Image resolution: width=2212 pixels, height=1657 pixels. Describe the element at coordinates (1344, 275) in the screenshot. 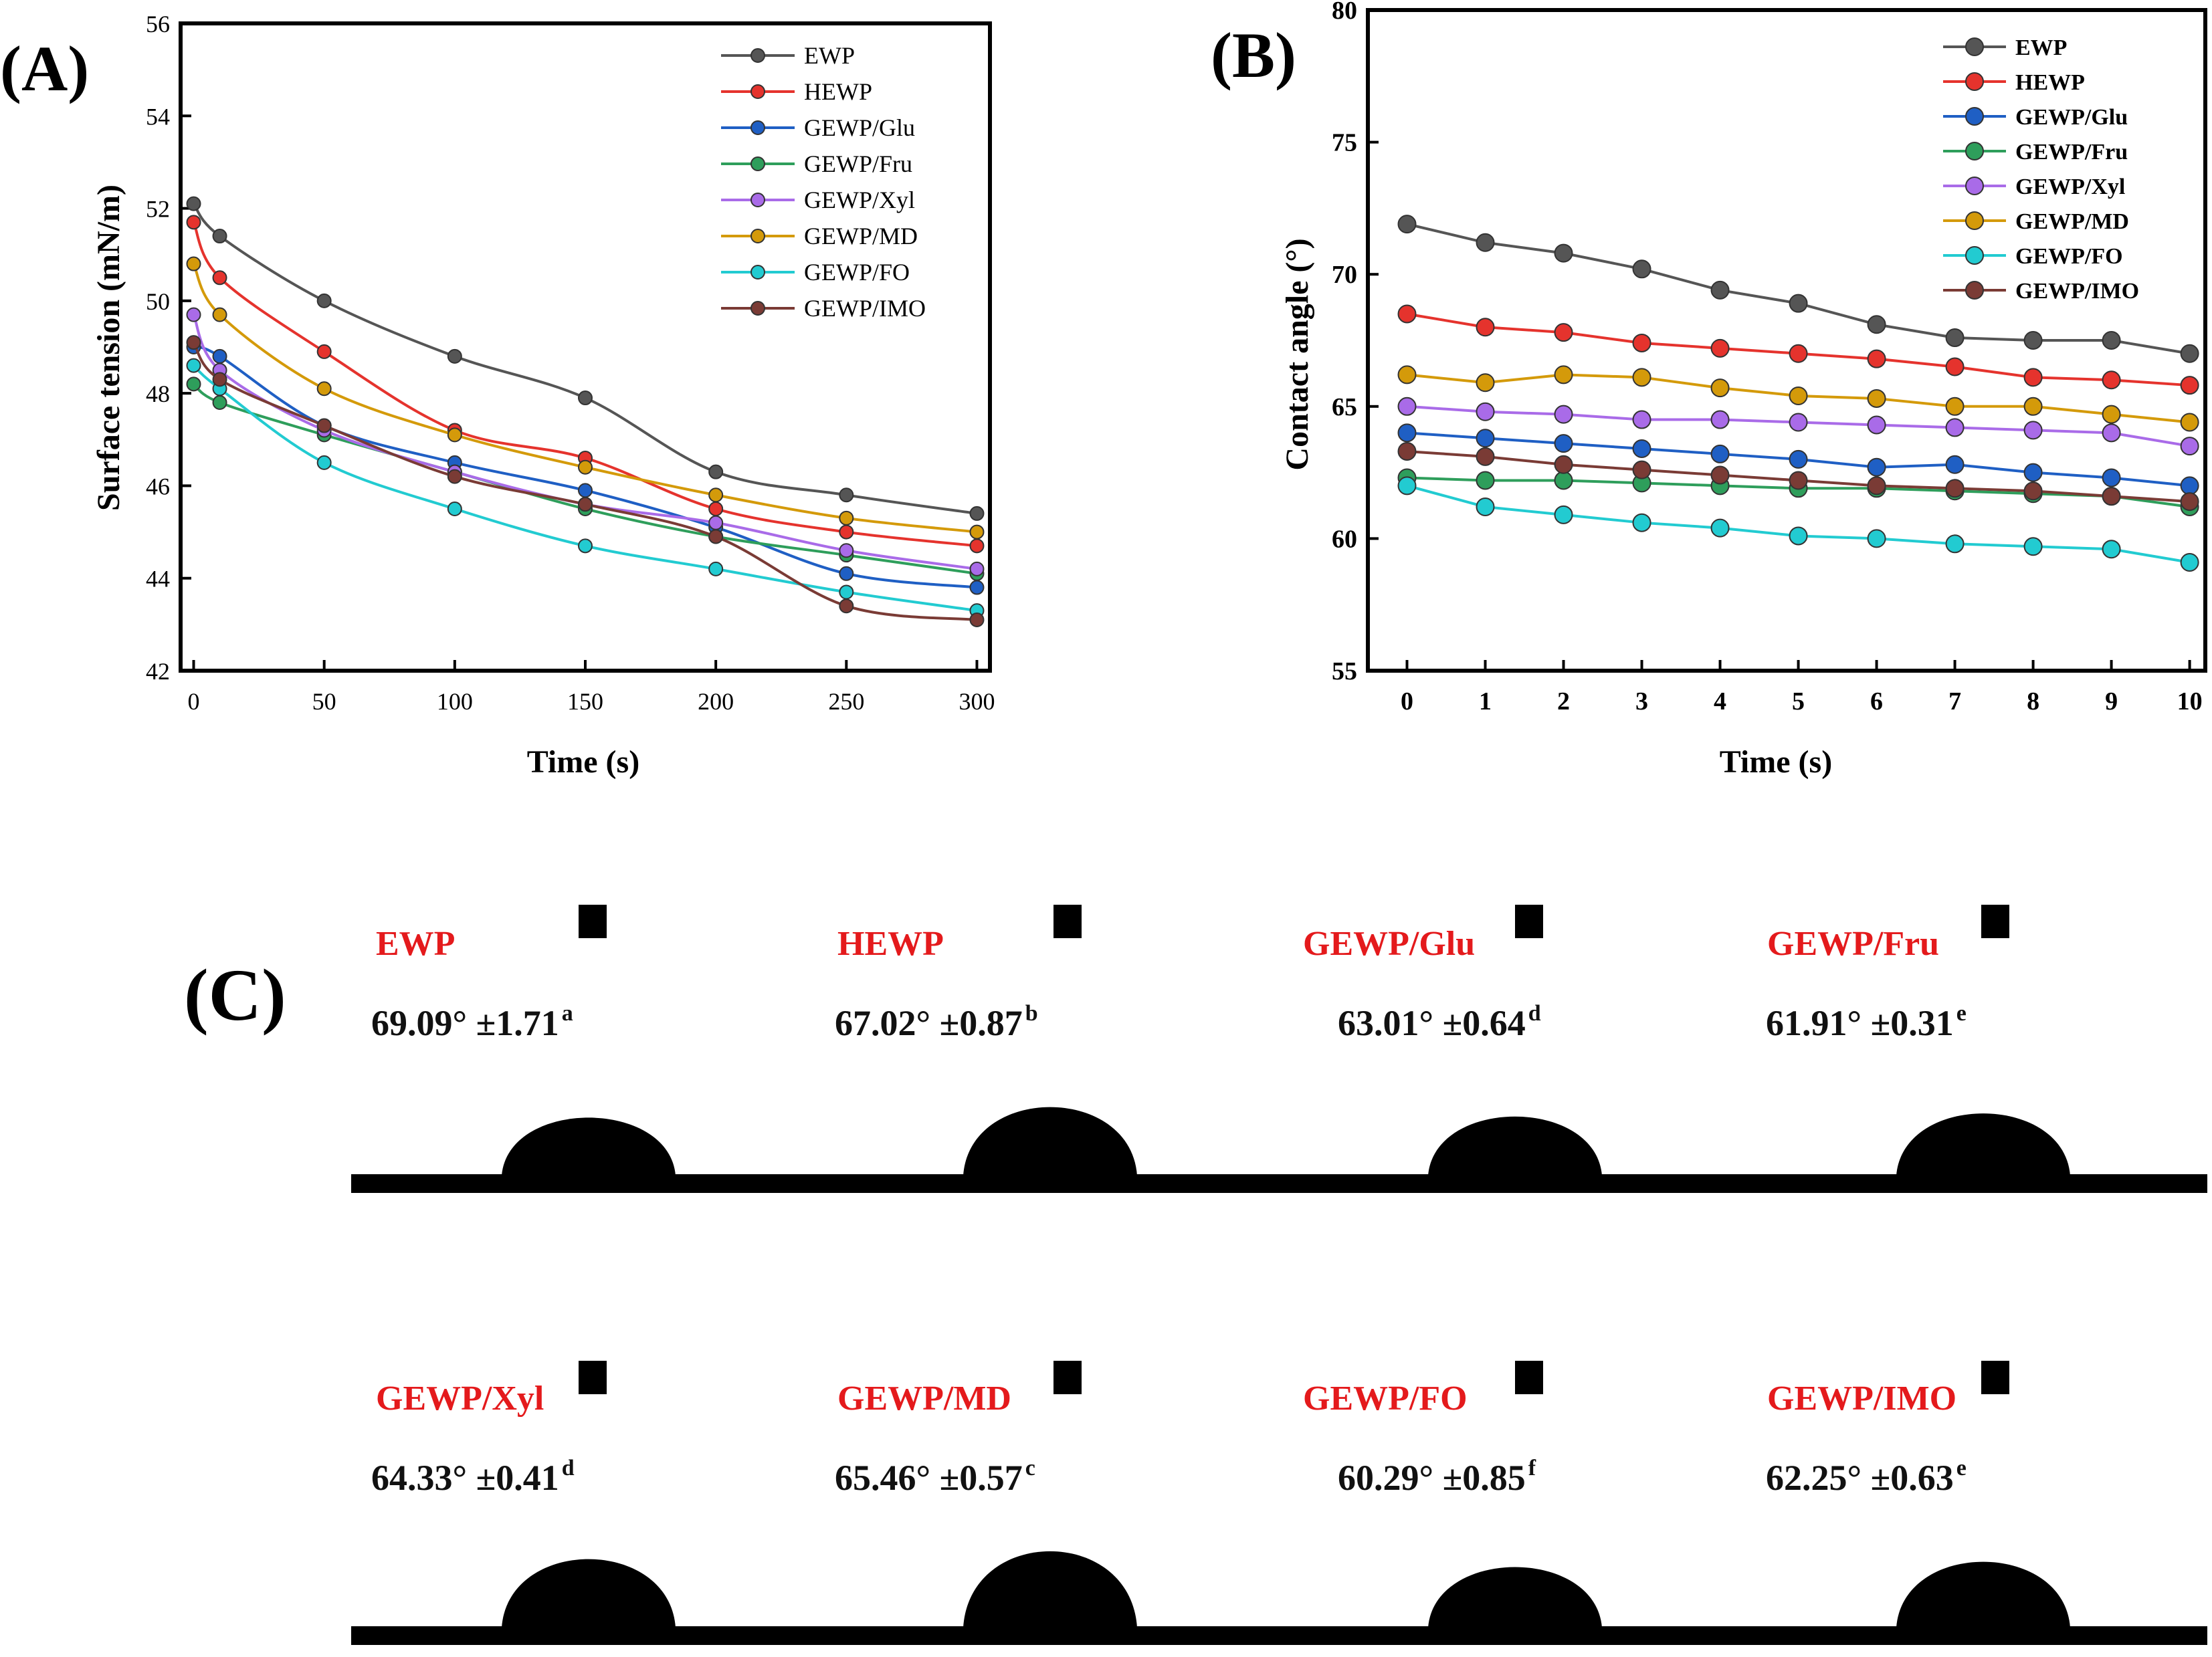

I see `y-tick-label: 70` at that location.